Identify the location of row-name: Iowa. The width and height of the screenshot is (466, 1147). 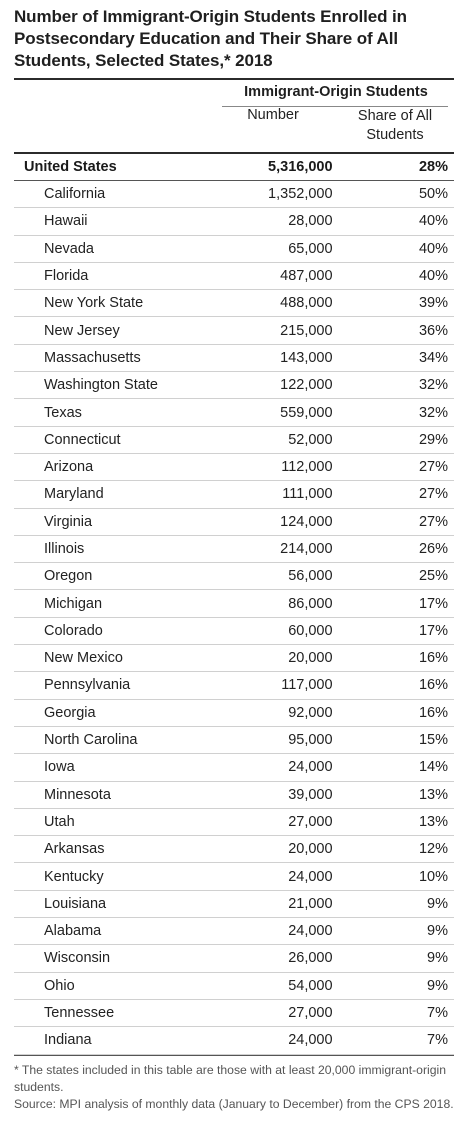
(122, 767).